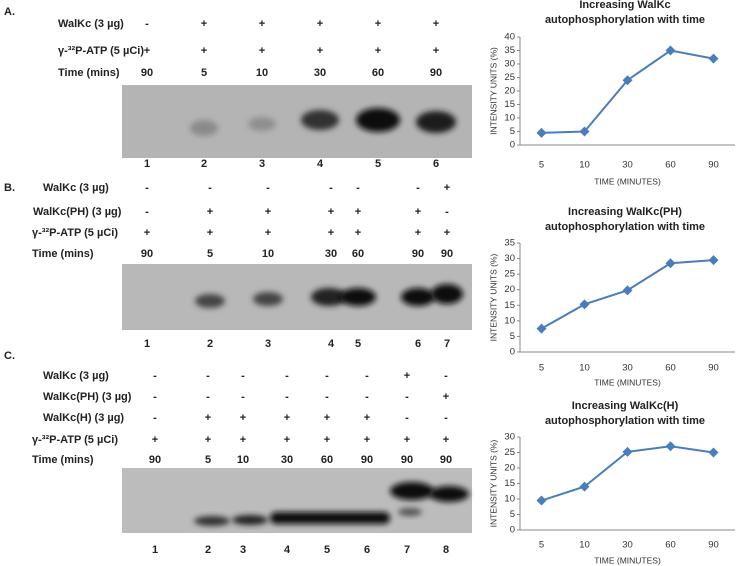  Describe the element at coordinates (625, 406) in the screenshot. I see `chart-title: Increasing WalKc(H)` at that location.